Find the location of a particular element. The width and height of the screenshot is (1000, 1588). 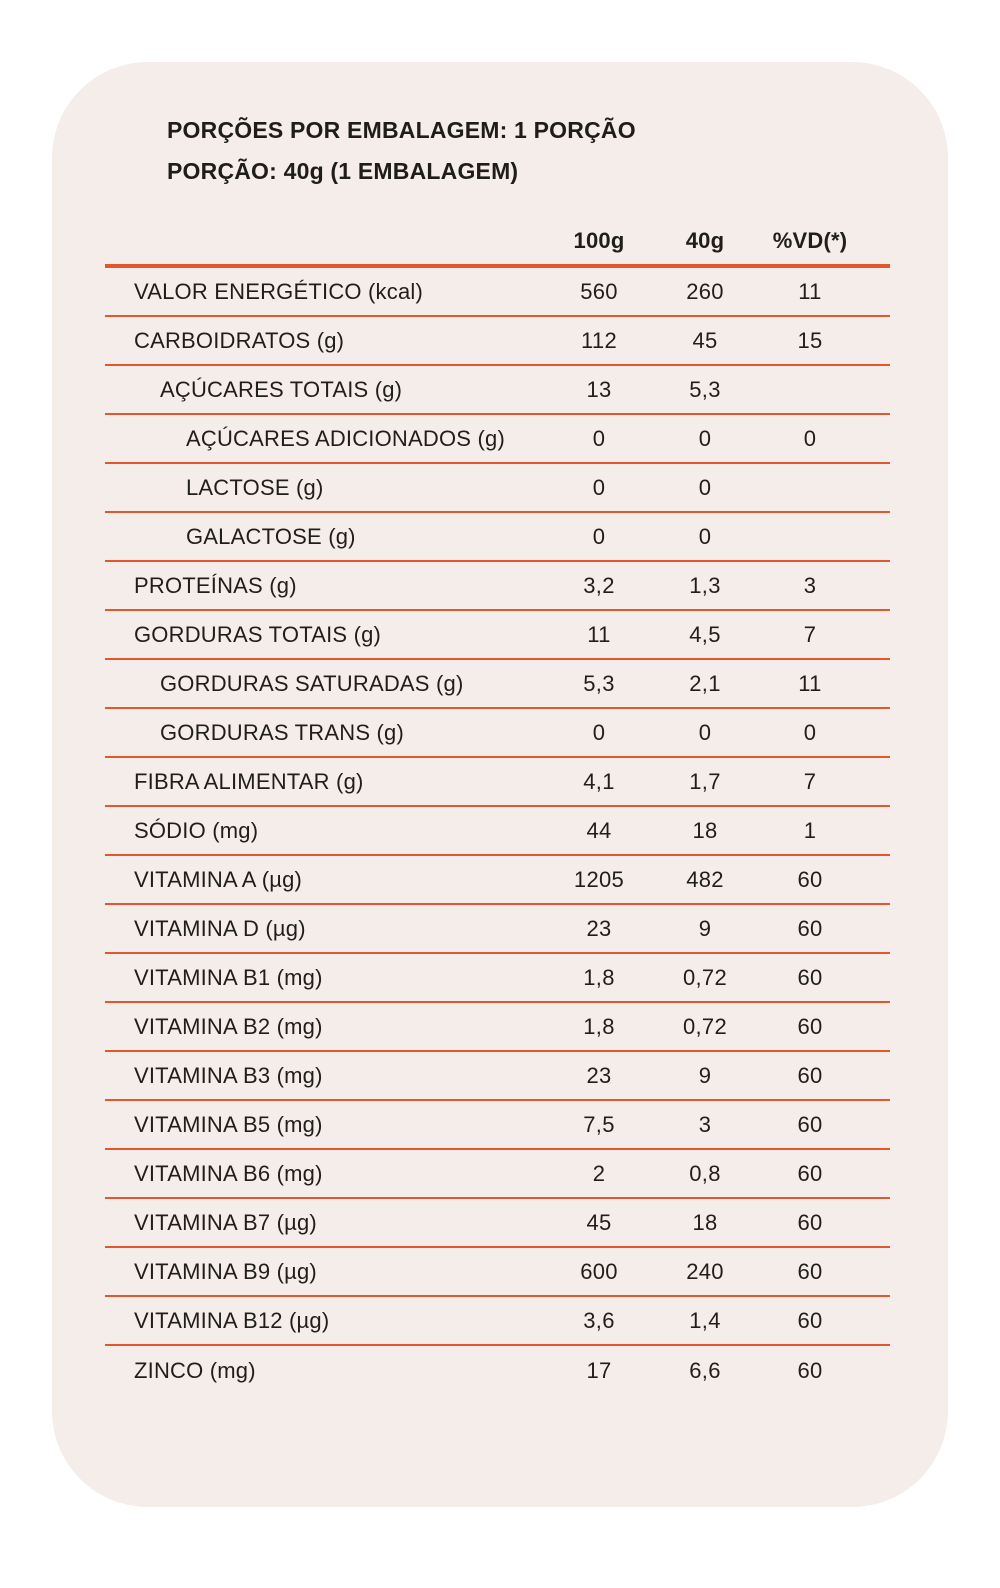

serving-size: PORÇÃO: 40g (1 EMBALAGEM) is located at coordinates (343, 171).